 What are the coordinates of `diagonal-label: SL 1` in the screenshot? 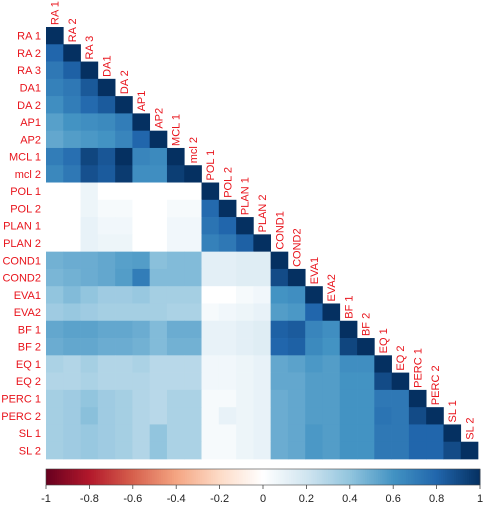 It's located at (453, 411).